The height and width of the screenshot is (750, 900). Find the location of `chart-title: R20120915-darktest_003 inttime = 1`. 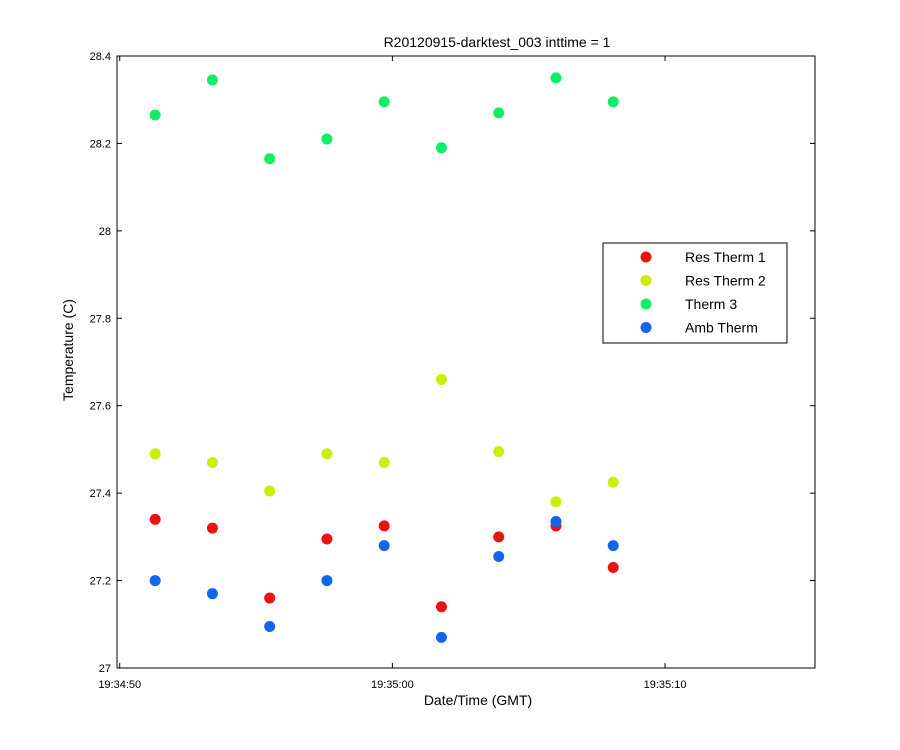

chart-title: R20120915-darktest_003 inttime = 1 is located at coordinates (497, 42).